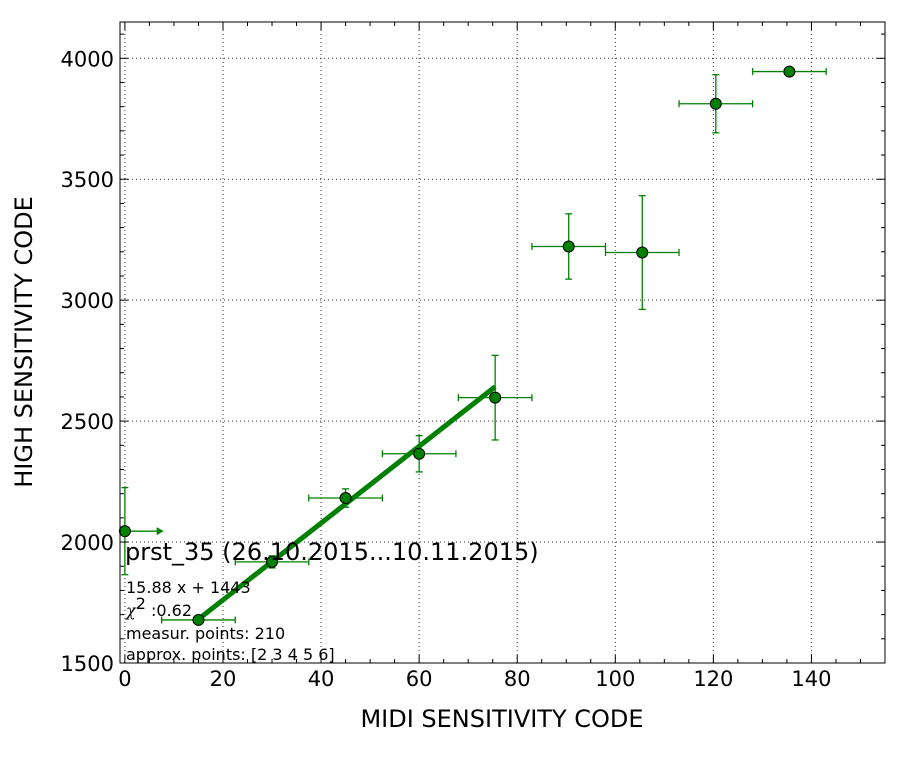  I want to click on x-error-arrow, so click(160, 531).